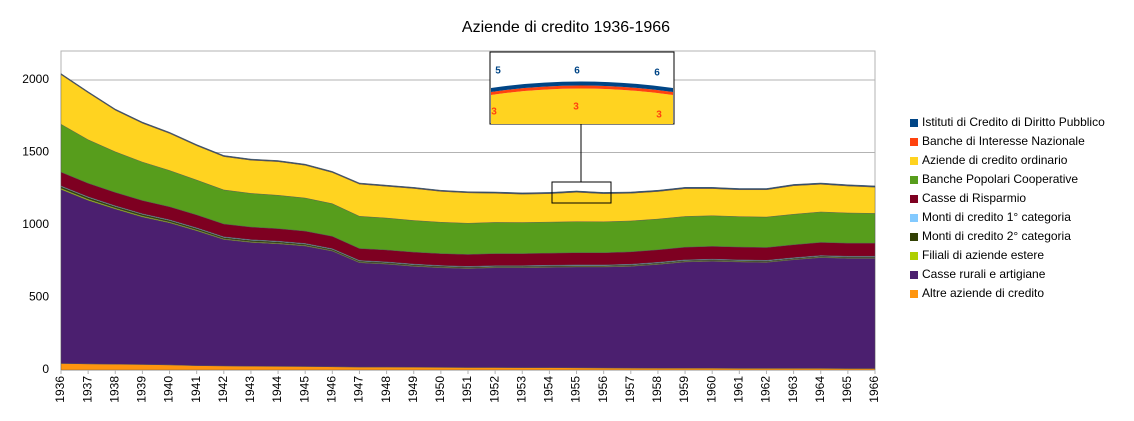 The height and width of the screenshot is (421, 1134). I want to click on x-tick-label: 1965, so click(847, 389).